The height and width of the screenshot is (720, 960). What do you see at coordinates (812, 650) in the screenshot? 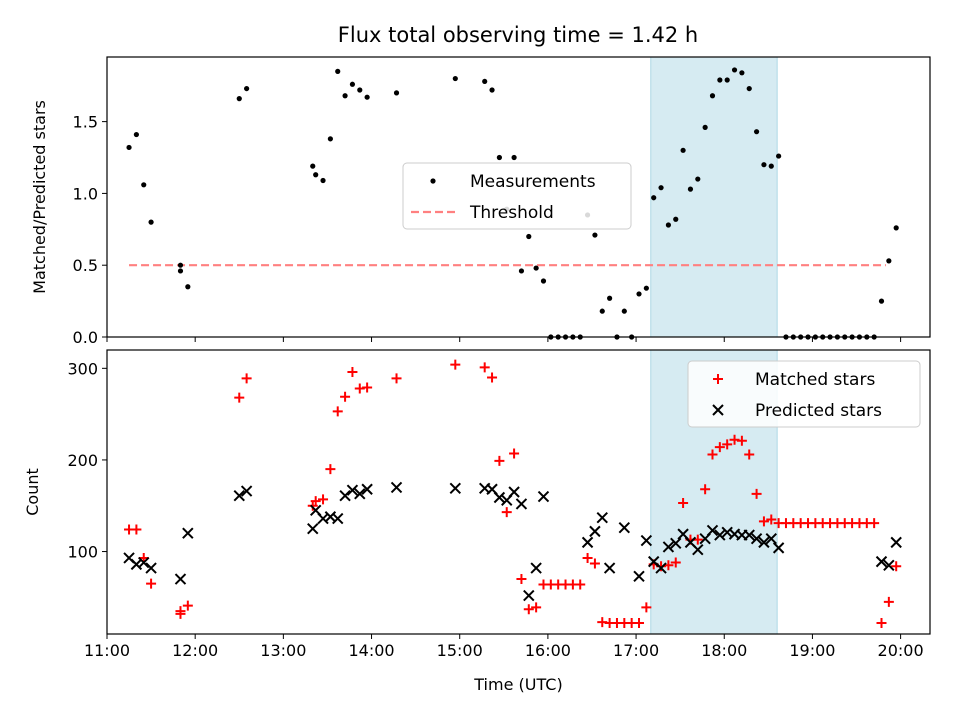
I see `x-tick-label: 19:00` at bounding box center [812, 650].